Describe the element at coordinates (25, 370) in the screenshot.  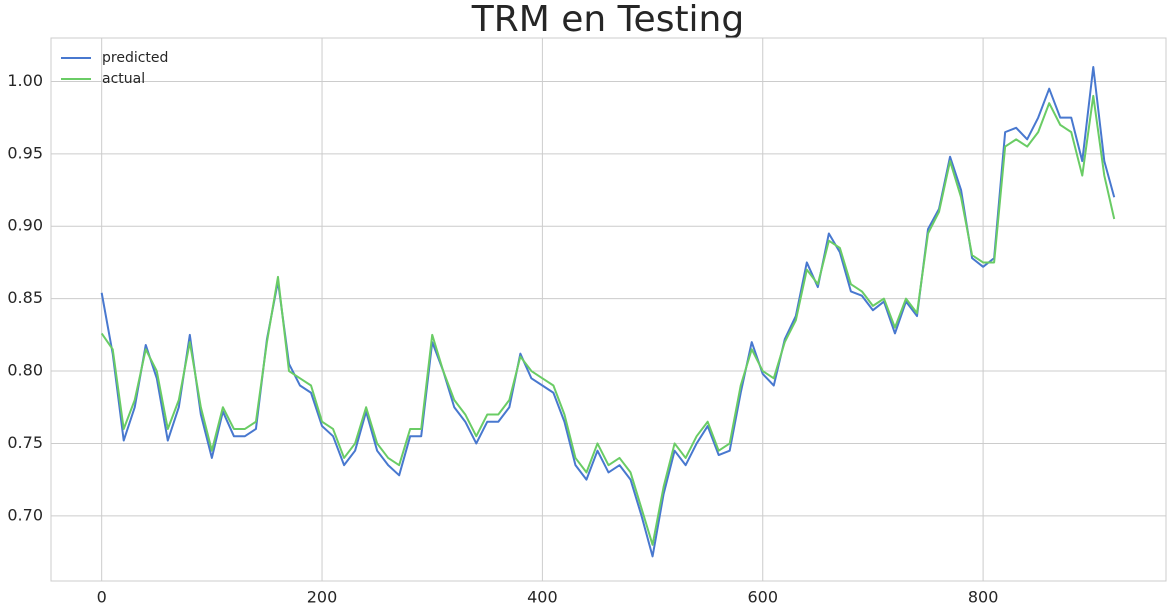
I see `y-tick-label: 0.80` at that location.